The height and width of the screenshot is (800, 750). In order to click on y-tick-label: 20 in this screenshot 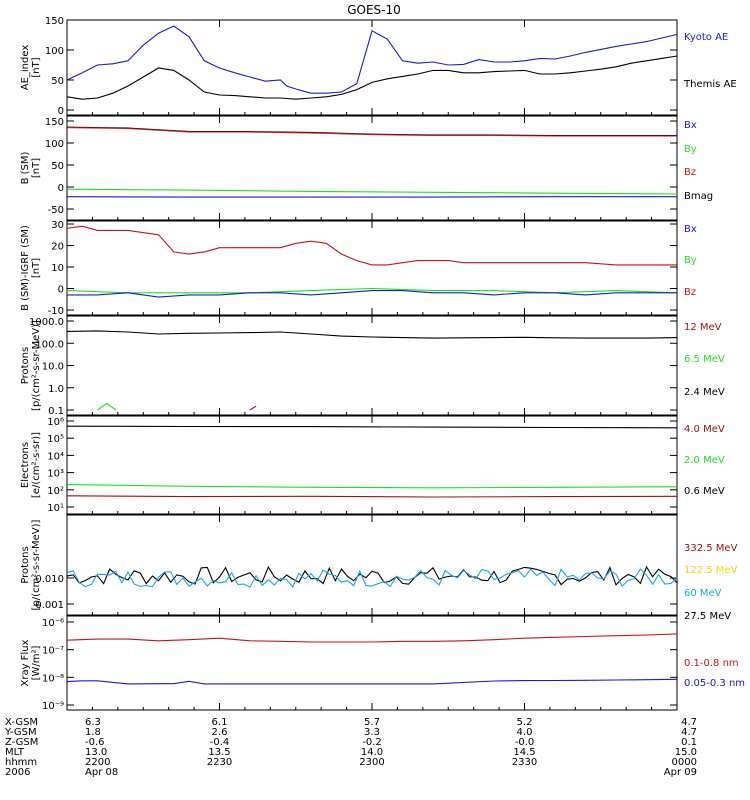, I will do `click(57, 247)`.